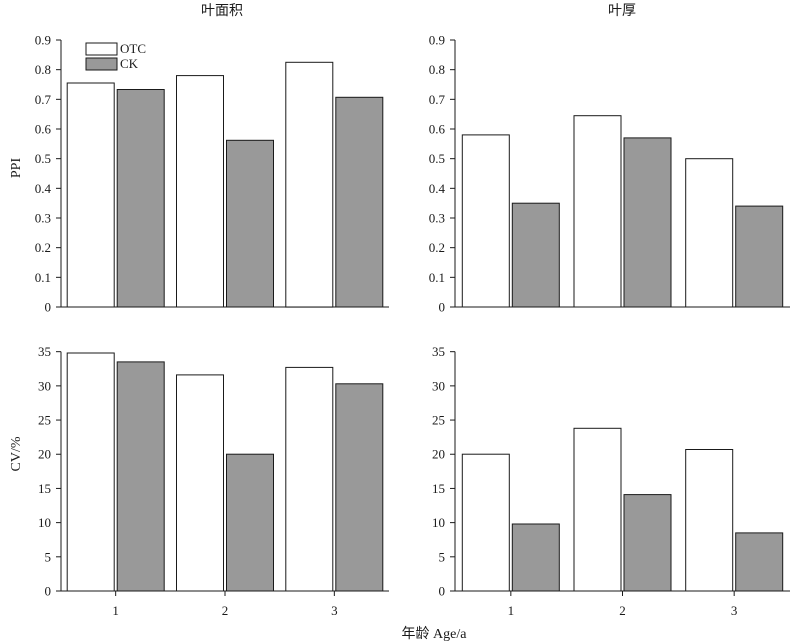 Image resolution: width=800 pixels, height=644 pixels. What do you see at coordinates (101, 49) in the screenshot?
I see `legend-swatch-otc` at bounding box center [101, 49].